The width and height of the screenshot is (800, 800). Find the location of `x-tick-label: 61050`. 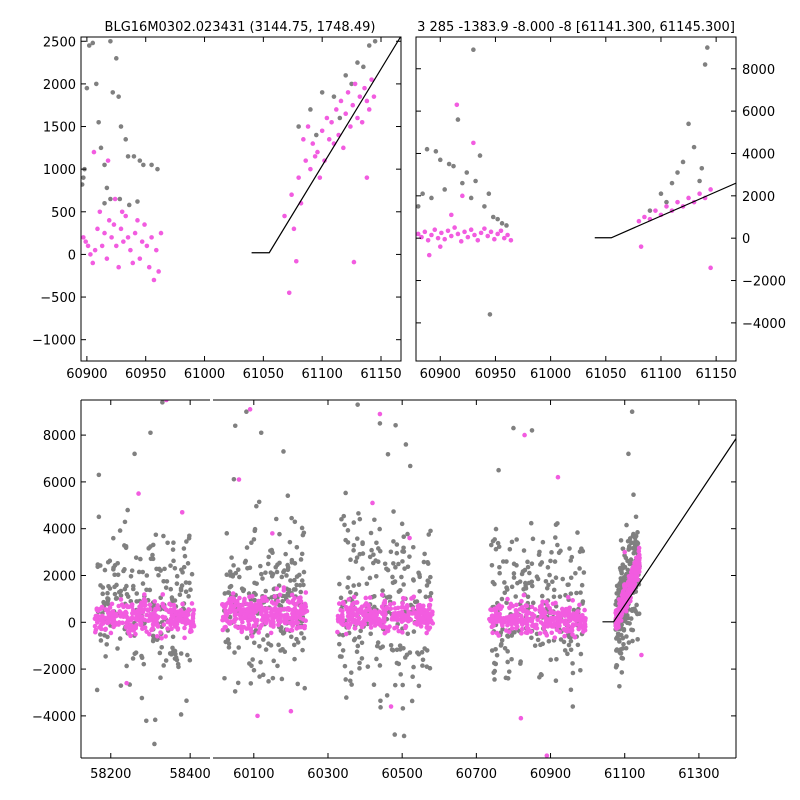

x-tick-label: 61050 is located at coordinates (605, 374).